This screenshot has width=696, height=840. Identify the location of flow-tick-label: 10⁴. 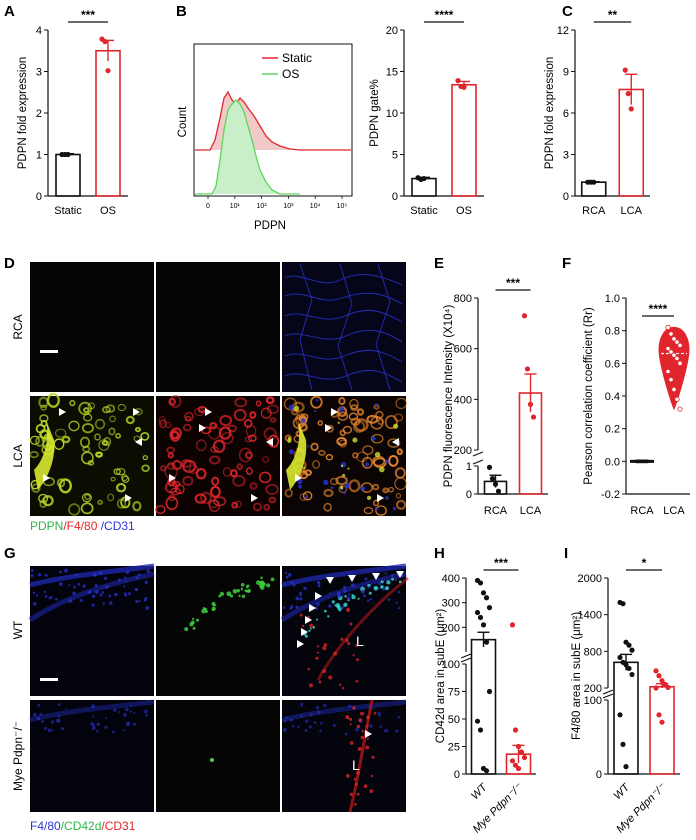
(315, 206).